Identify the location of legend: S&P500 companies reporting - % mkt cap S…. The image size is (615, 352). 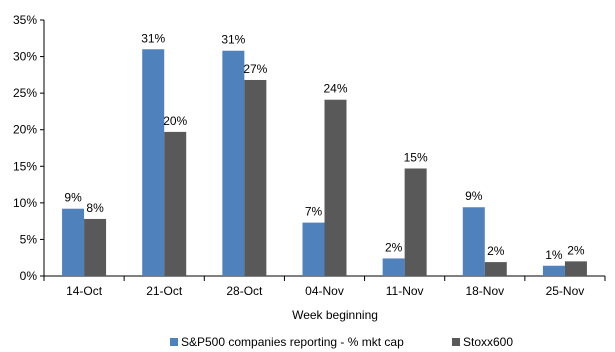
(341, 342).